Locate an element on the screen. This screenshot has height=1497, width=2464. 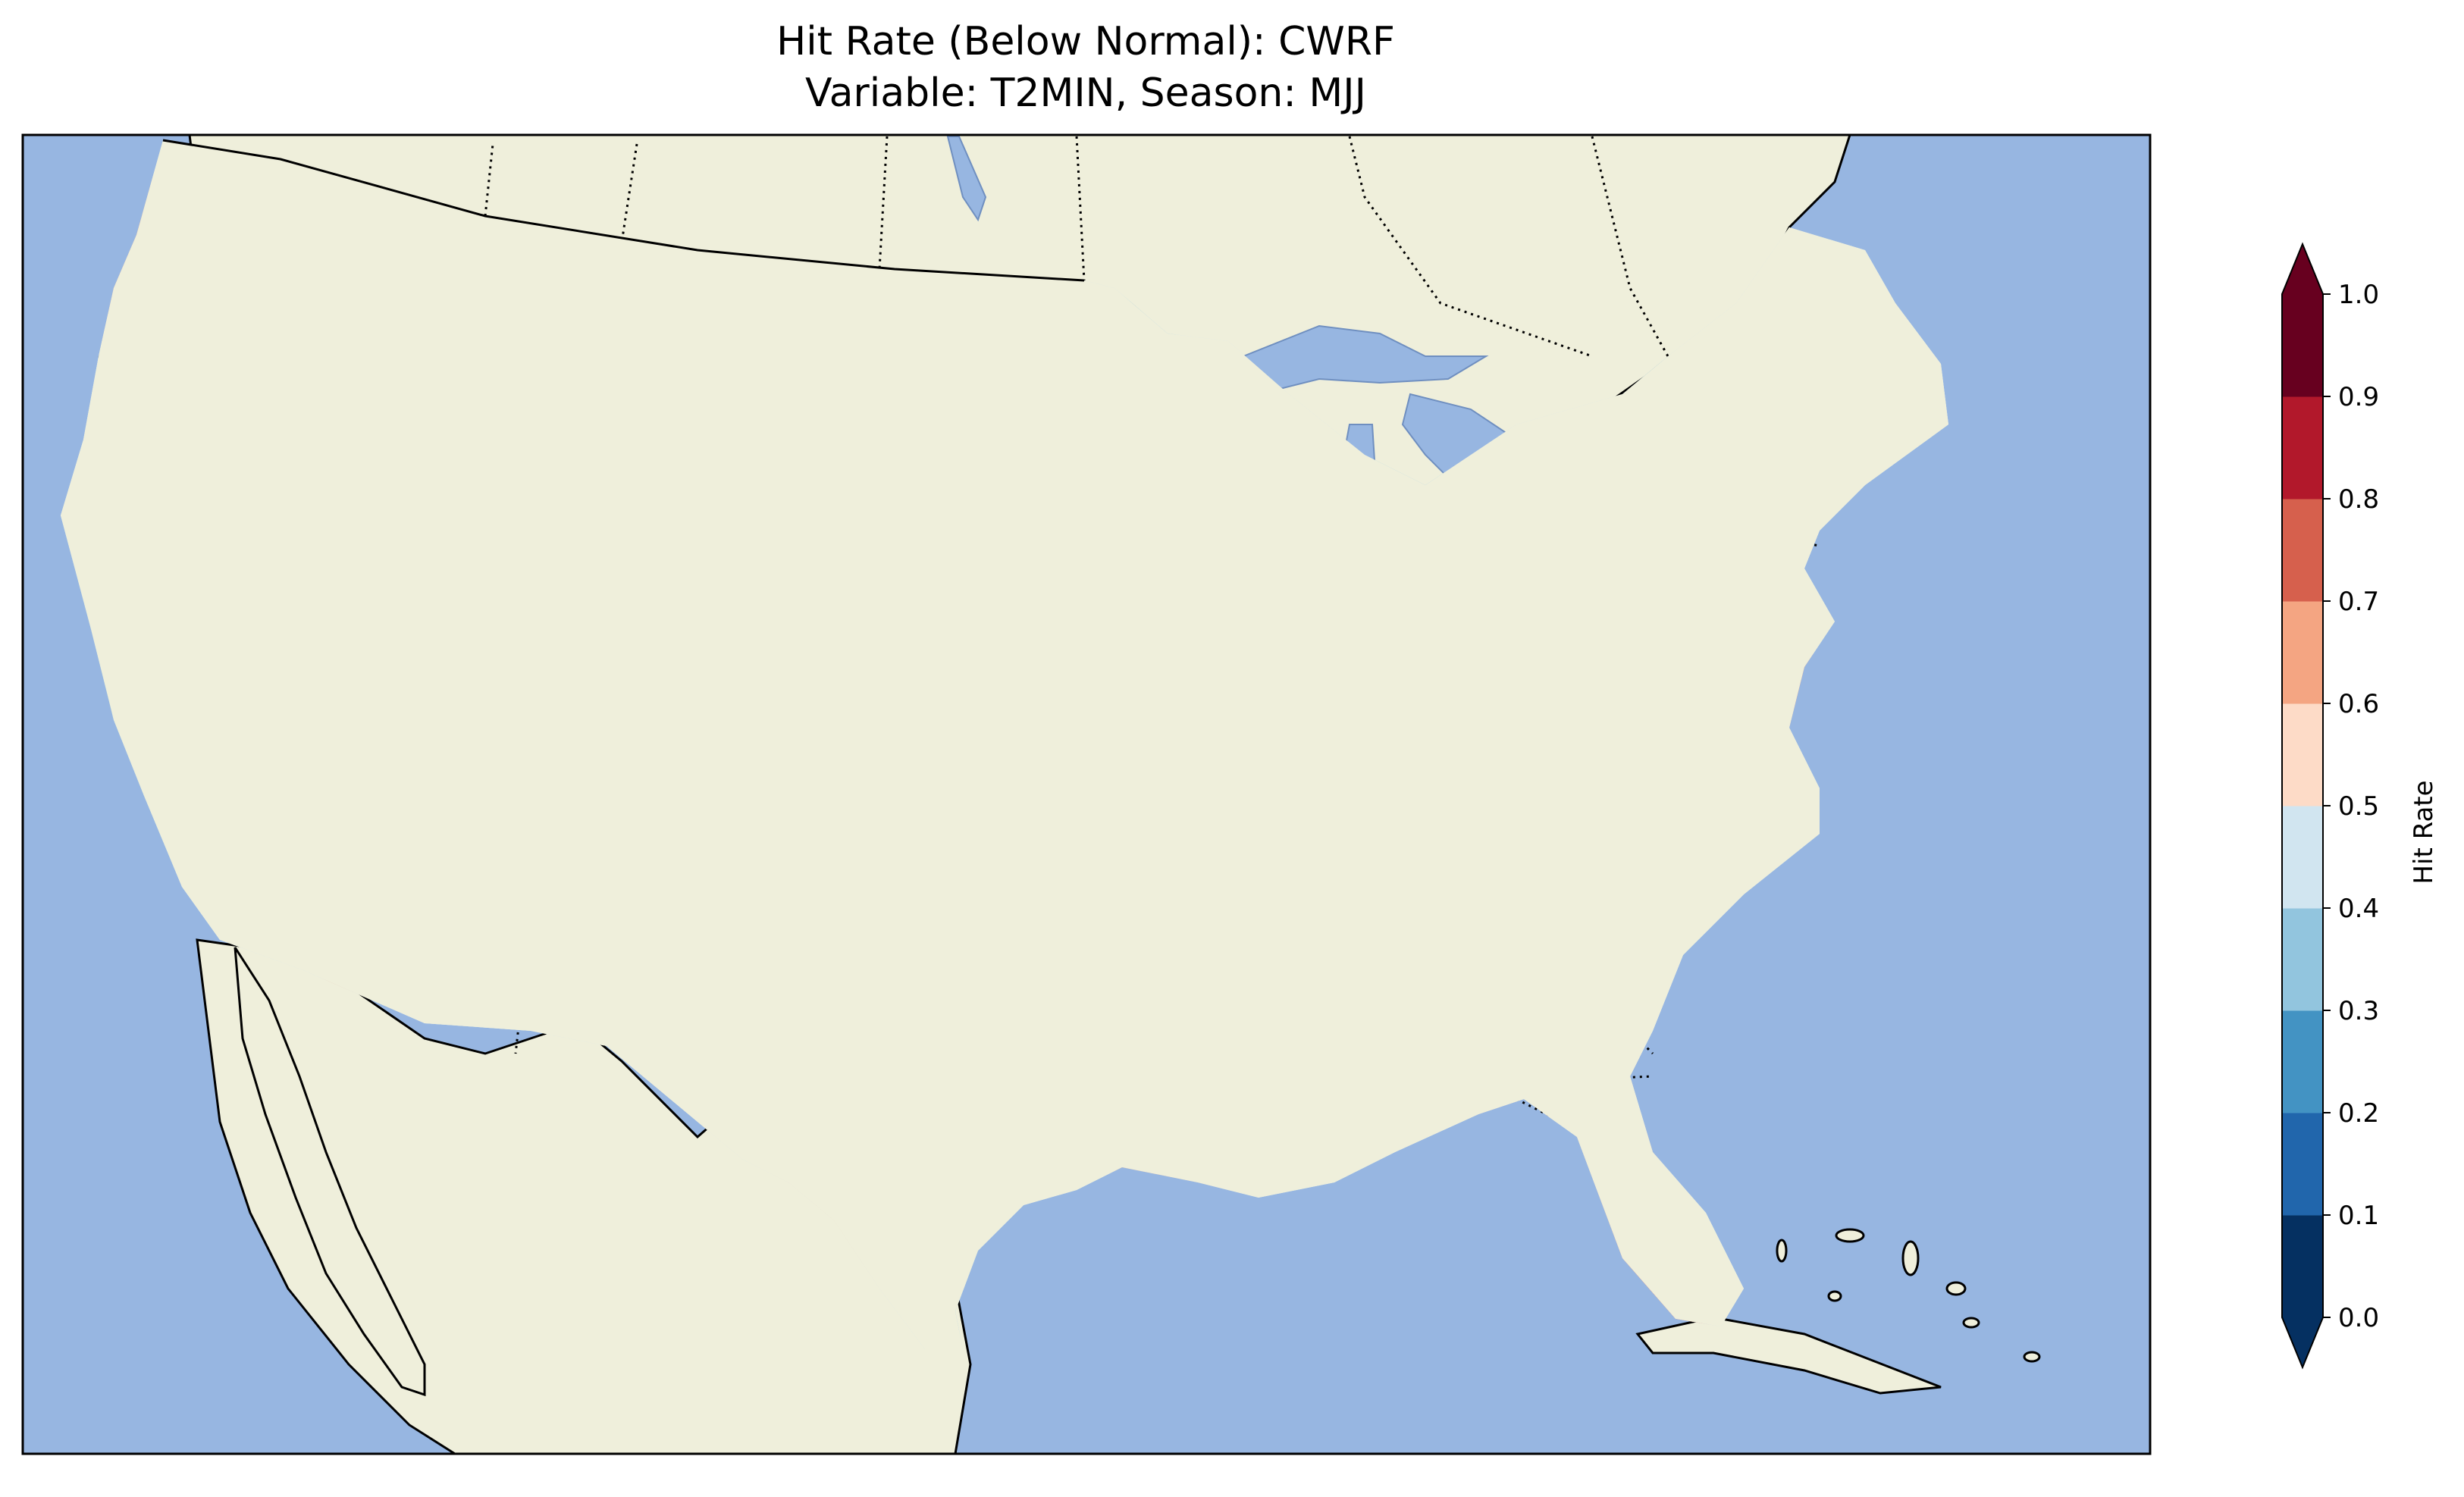
colorbar-tick-label: 0.7 is located at coordinates (2358, 602).